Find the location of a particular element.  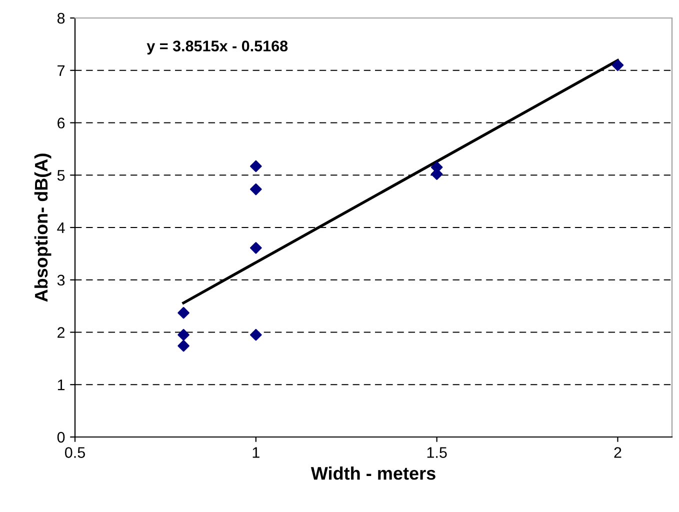

y-tick-label: 1 is located at coordinates (61, 385).